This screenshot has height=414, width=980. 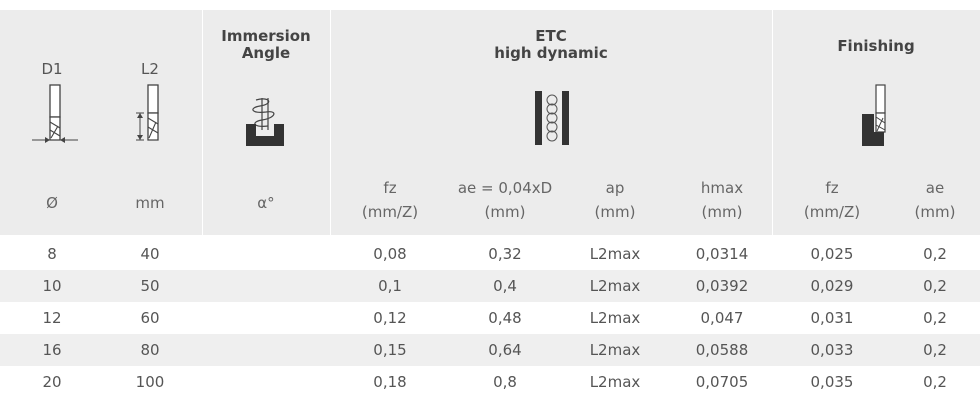 I want to click on cell-ae: 0,64, so click(x=505, y=350).